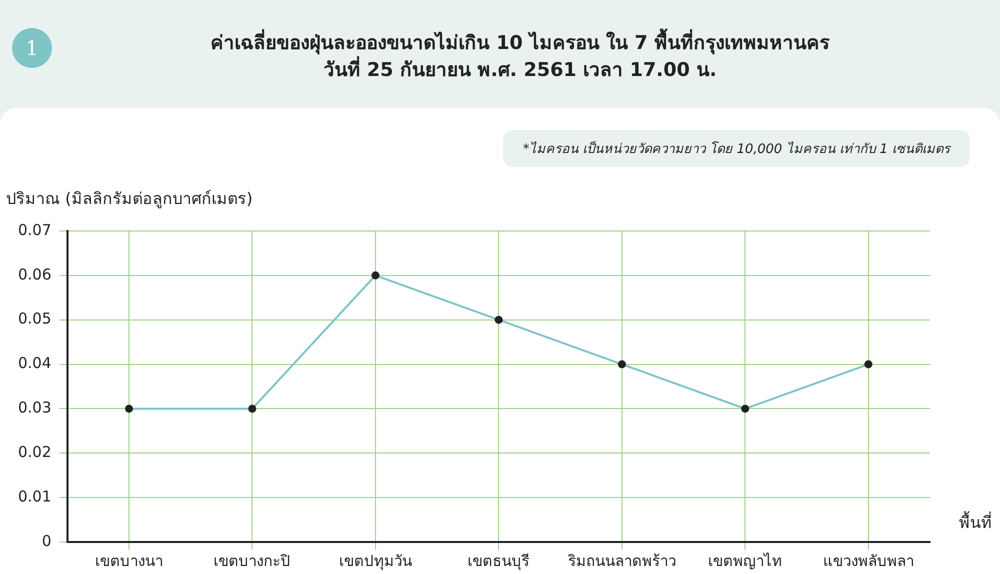 This screenshot has height=574, width=1000. What do you see at coordinates (35, 407) in the screenshot?
I see `y-tick-label: 0.03` at bounding box center [35, 407].